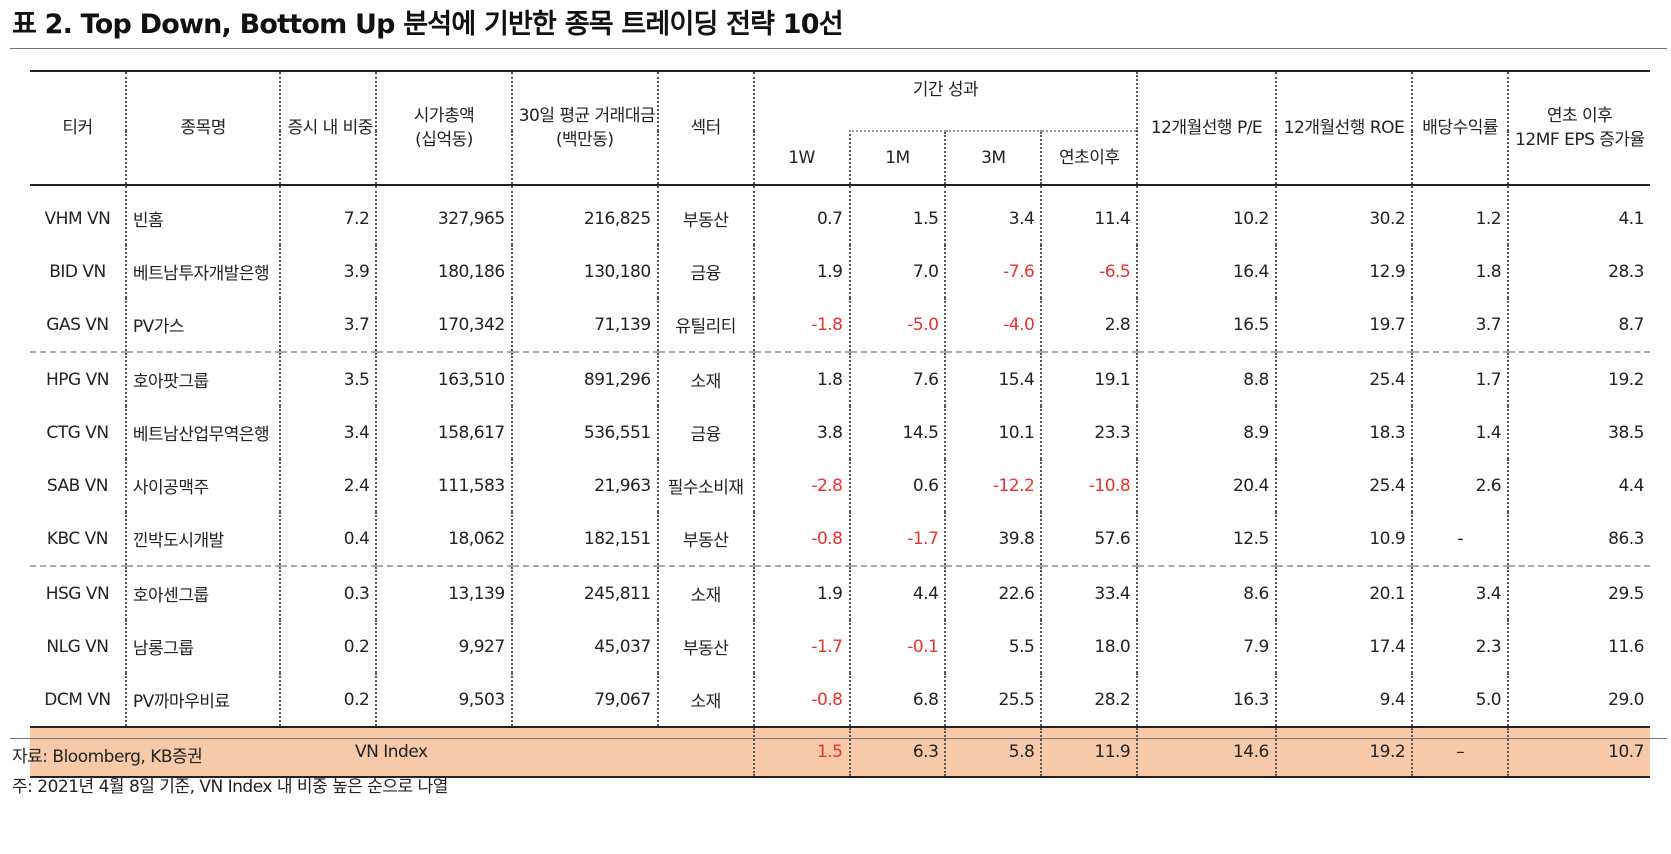 The width and height of the screenshot is (1671, 854). What do you see at coordinates (993, 485) in the screenshot?
I see `cell-perf-3m: -12.2` at bounding box center [993, 485].